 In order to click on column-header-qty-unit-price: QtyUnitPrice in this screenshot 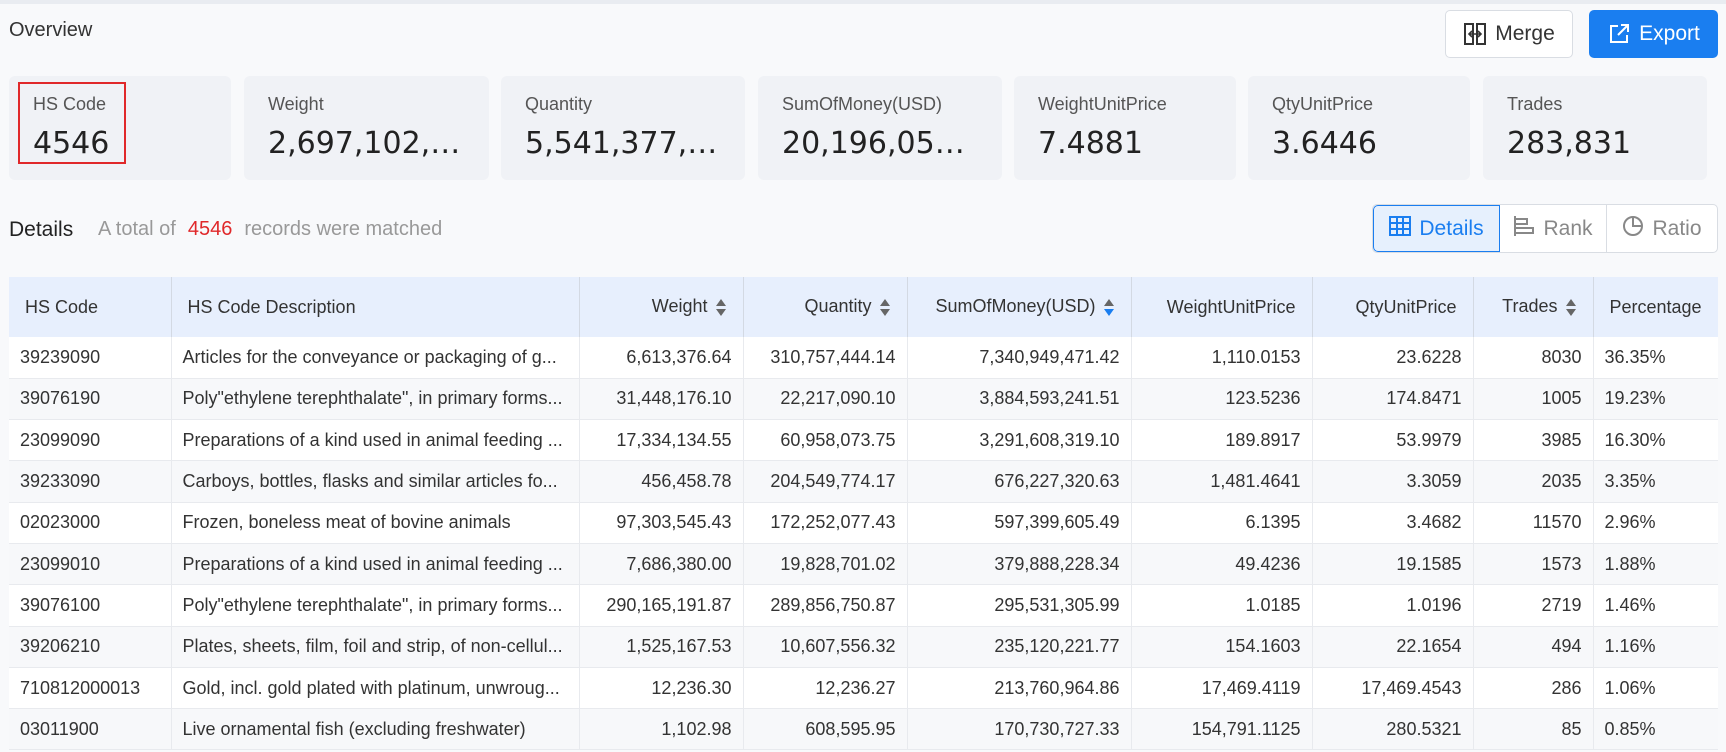, I will do `click(1393, 307)`.